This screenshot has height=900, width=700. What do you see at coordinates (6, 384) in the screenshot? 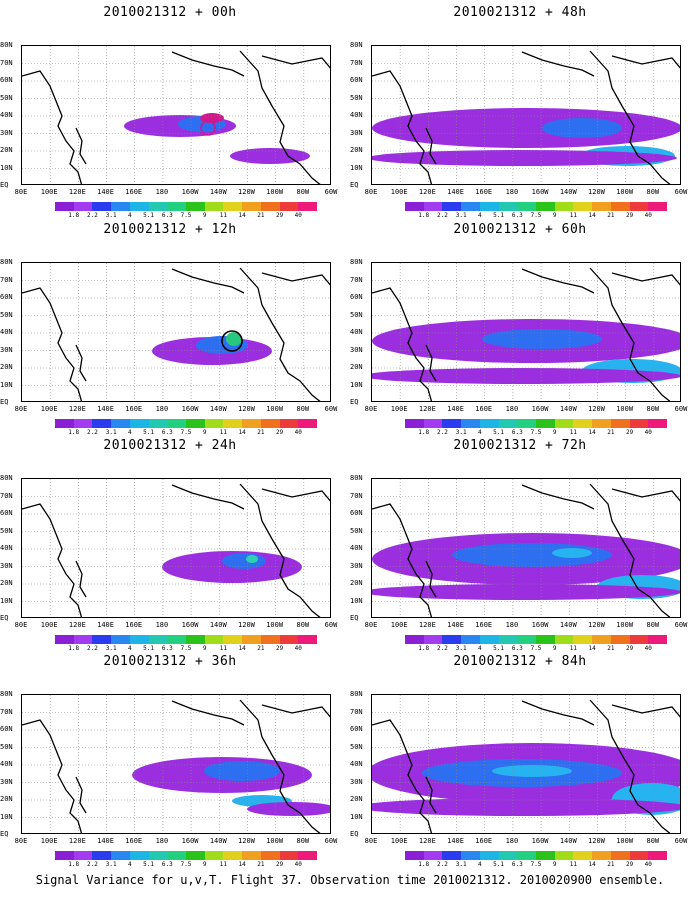
I see `latitude-label: 10N` at bounding box center [6, 384].